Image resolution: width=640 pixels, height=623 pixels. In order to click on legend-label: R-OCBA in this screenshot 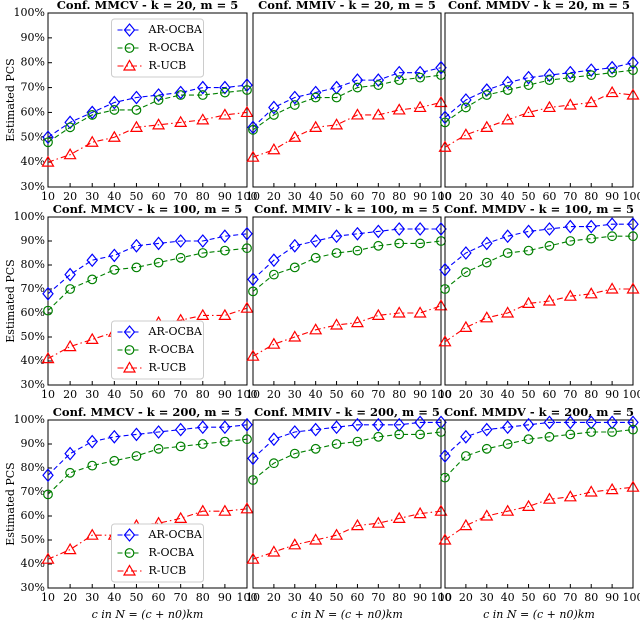, I will do `click(172, 349)`.